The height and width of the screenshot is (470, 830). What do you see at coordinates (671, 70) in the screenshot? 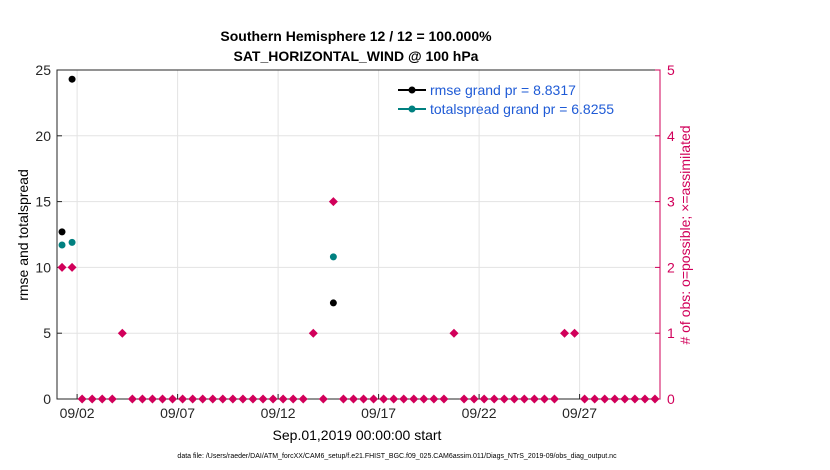
I see `y-tick-label-right: 5` at bounding box center [671, 70].